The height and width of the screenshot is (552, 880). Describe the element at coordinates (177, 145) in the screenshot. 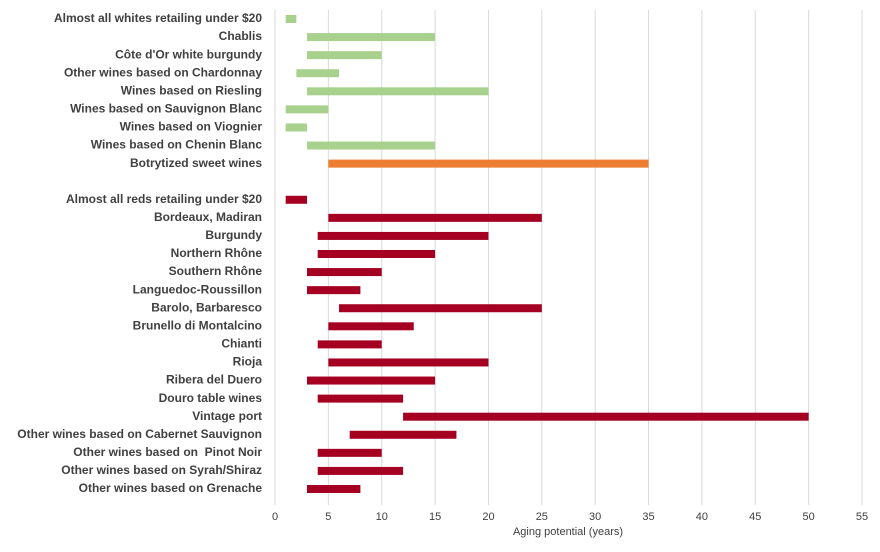

I see `y-tick-label: Wines based on Chenin Blanc` at that location.